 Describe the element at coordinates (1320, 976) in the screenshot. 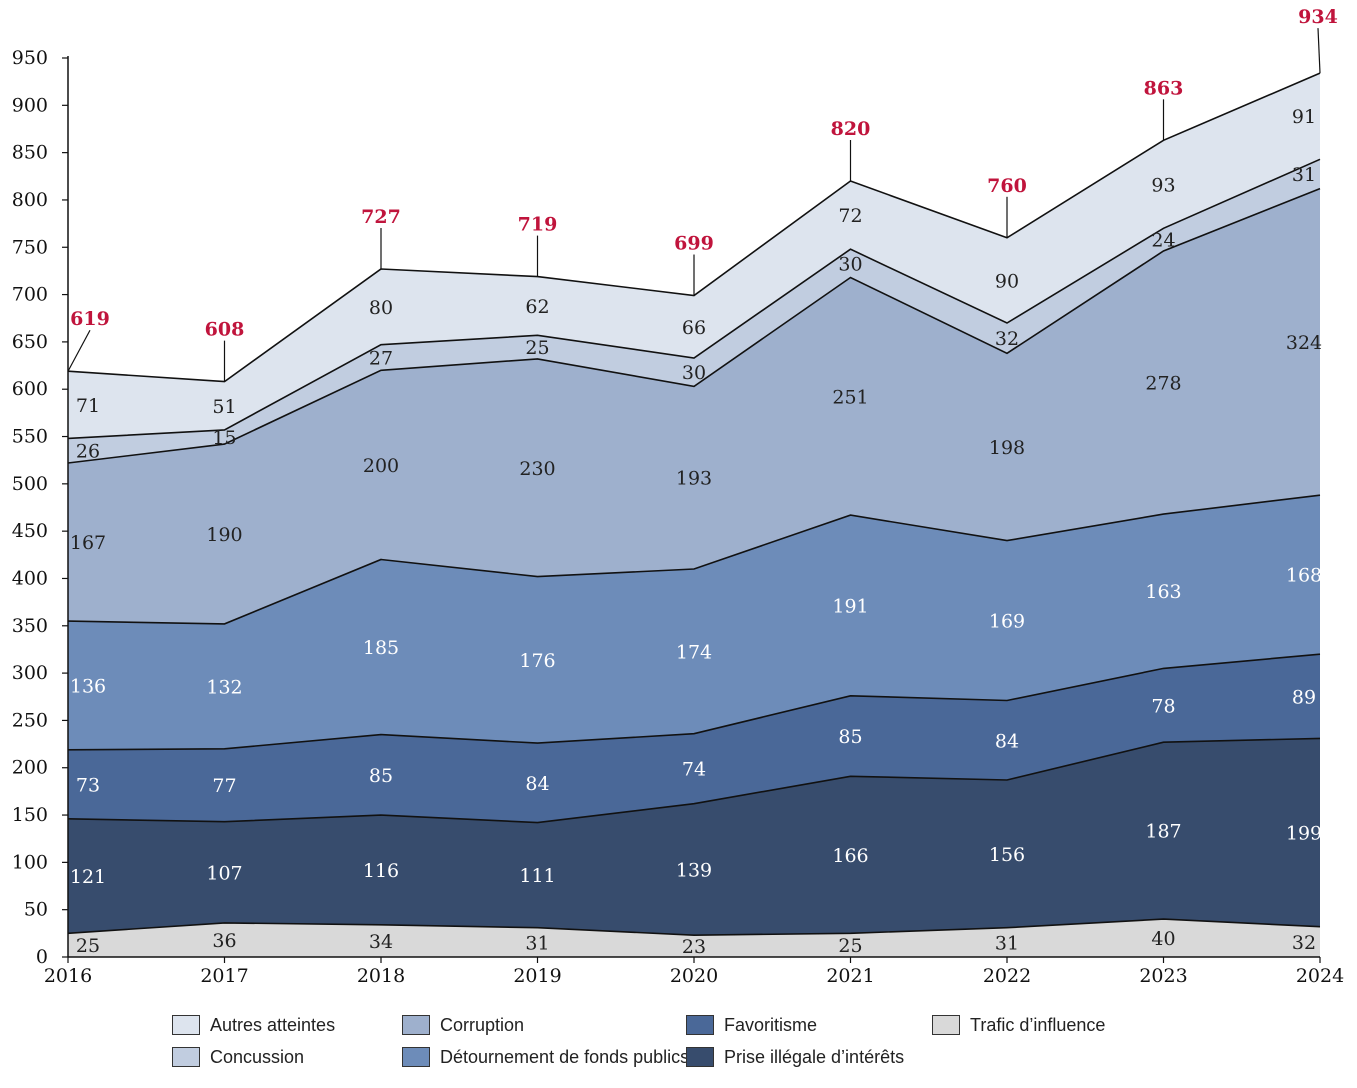

I see `x-tick-label: 2024` at that location.